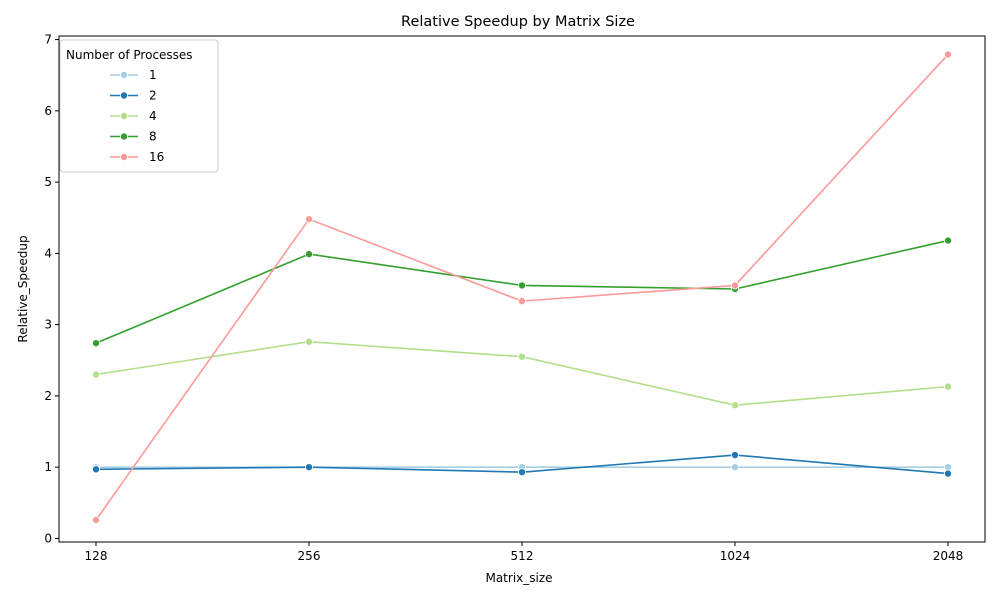 The width and height of the screenshot is (1000, 600). Describe the element at coordinates (518, 22) in the screenshot. I see `chart-title: Relative Speedup by Matrix Size` at that location.